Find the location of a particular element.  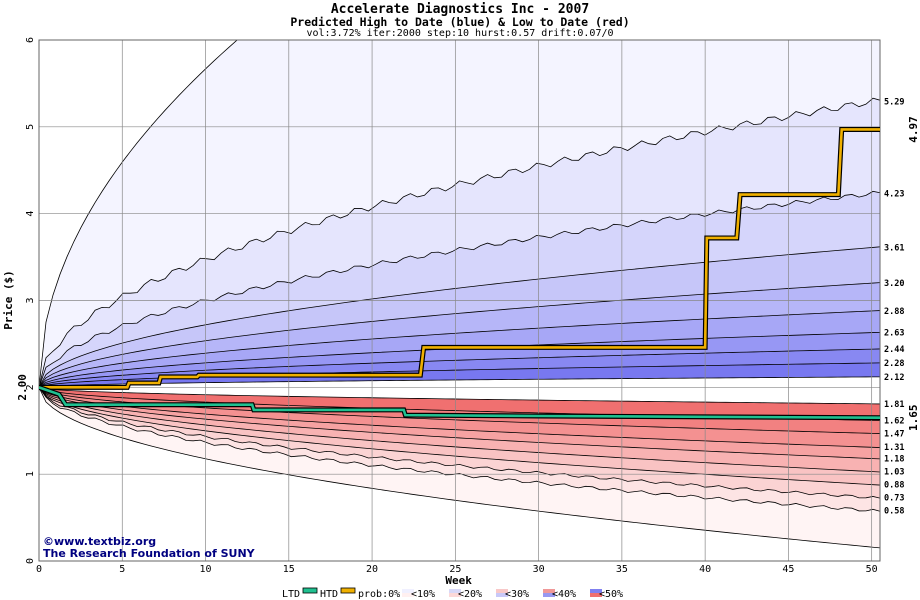

lower-band-label: 1.03 is located at coordinates (894, 473).